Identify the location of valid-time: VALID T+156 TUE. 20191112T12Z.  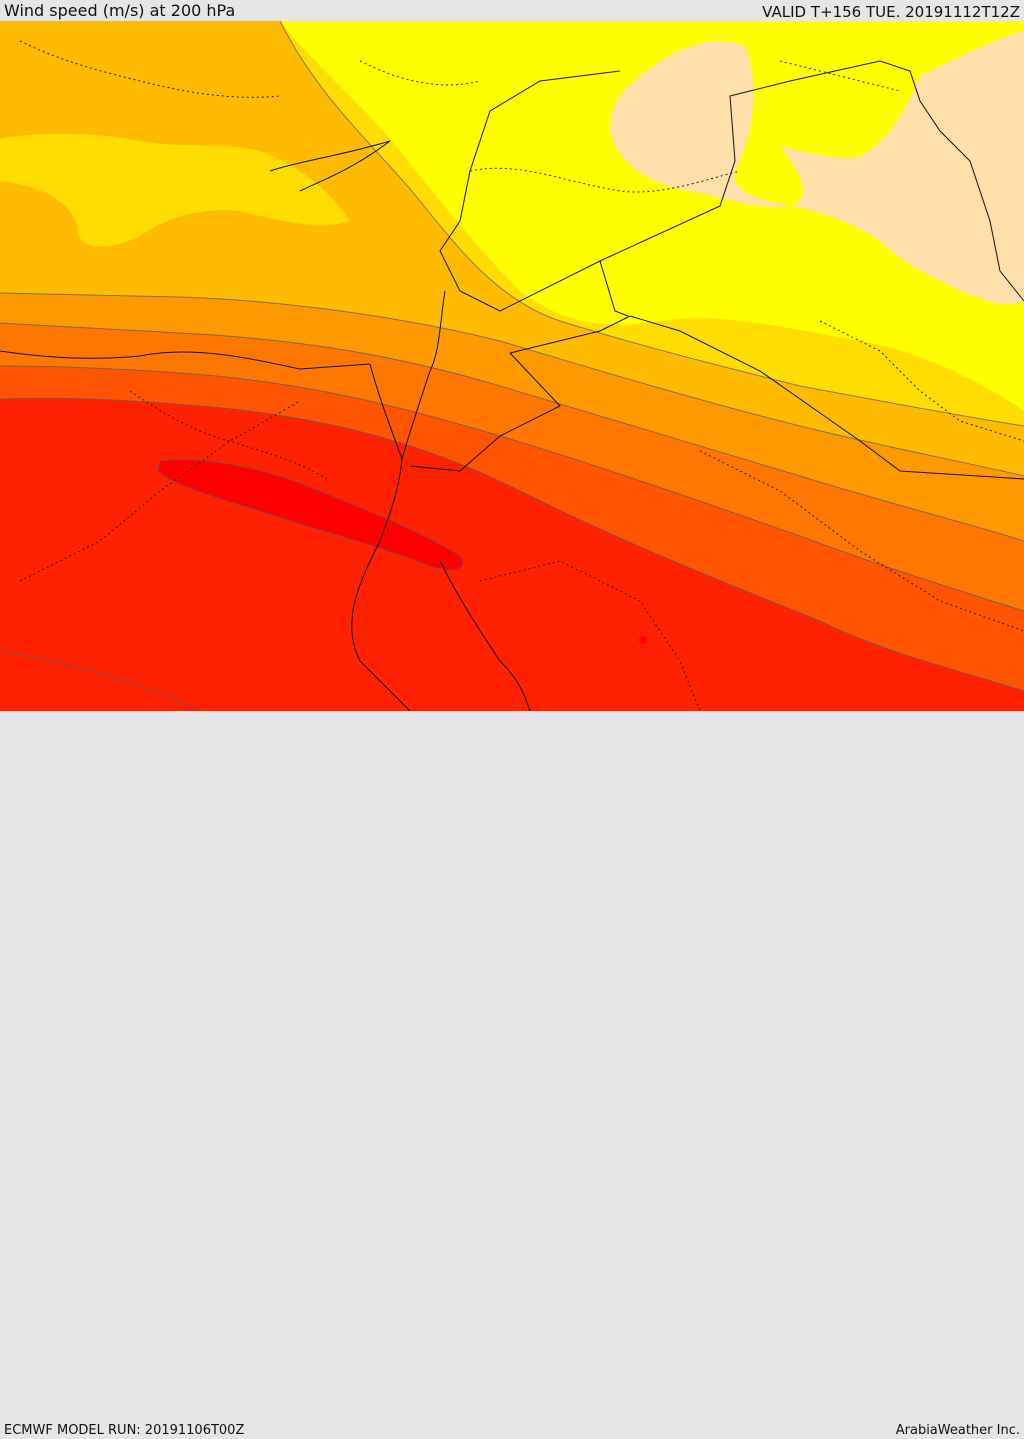
(891, 12).